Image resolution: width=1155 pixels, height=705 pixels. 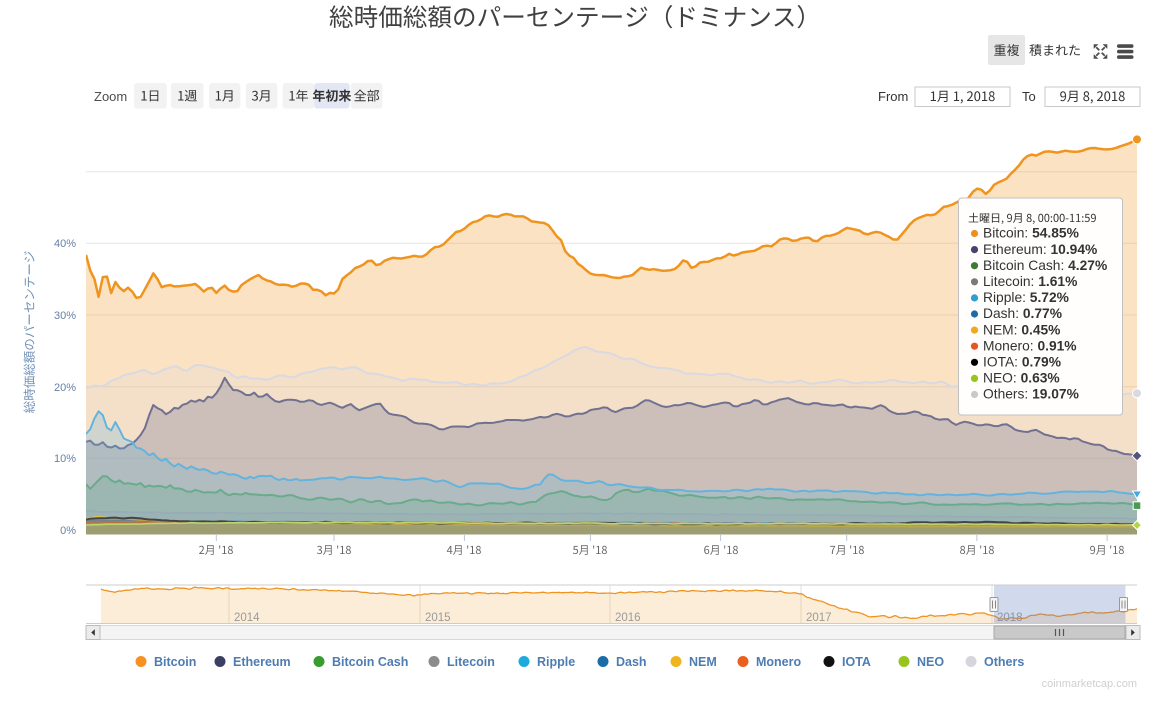 What do you see at coordinates (1029, 96) in the screenshot?
I see `svg-text: To` at bounding box center [1029, 96].